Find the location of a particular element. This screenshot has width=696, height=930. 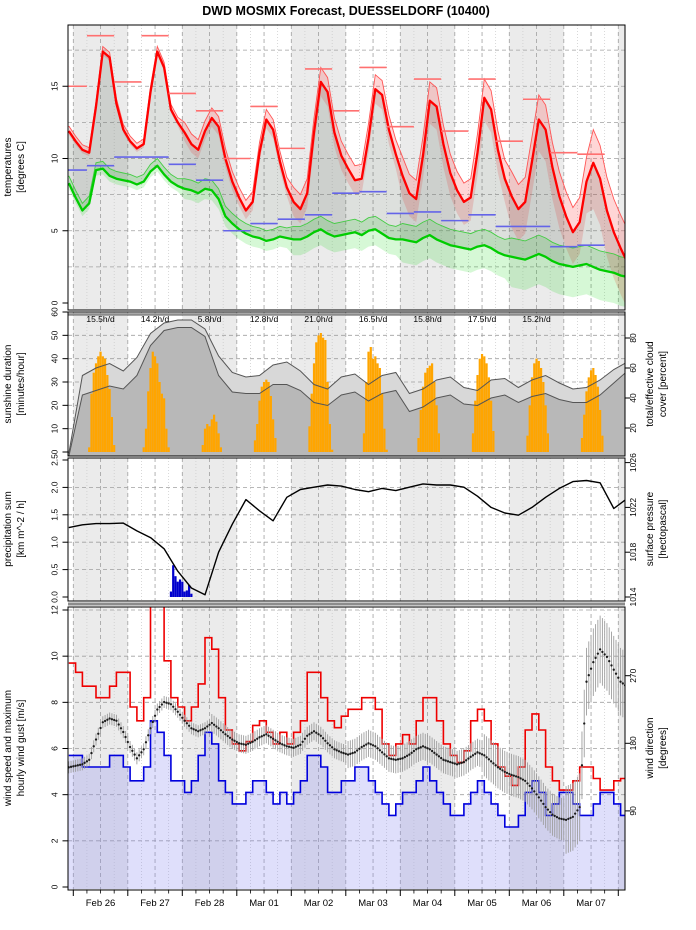

wind-speed-area is located at coordinates (346, 804).